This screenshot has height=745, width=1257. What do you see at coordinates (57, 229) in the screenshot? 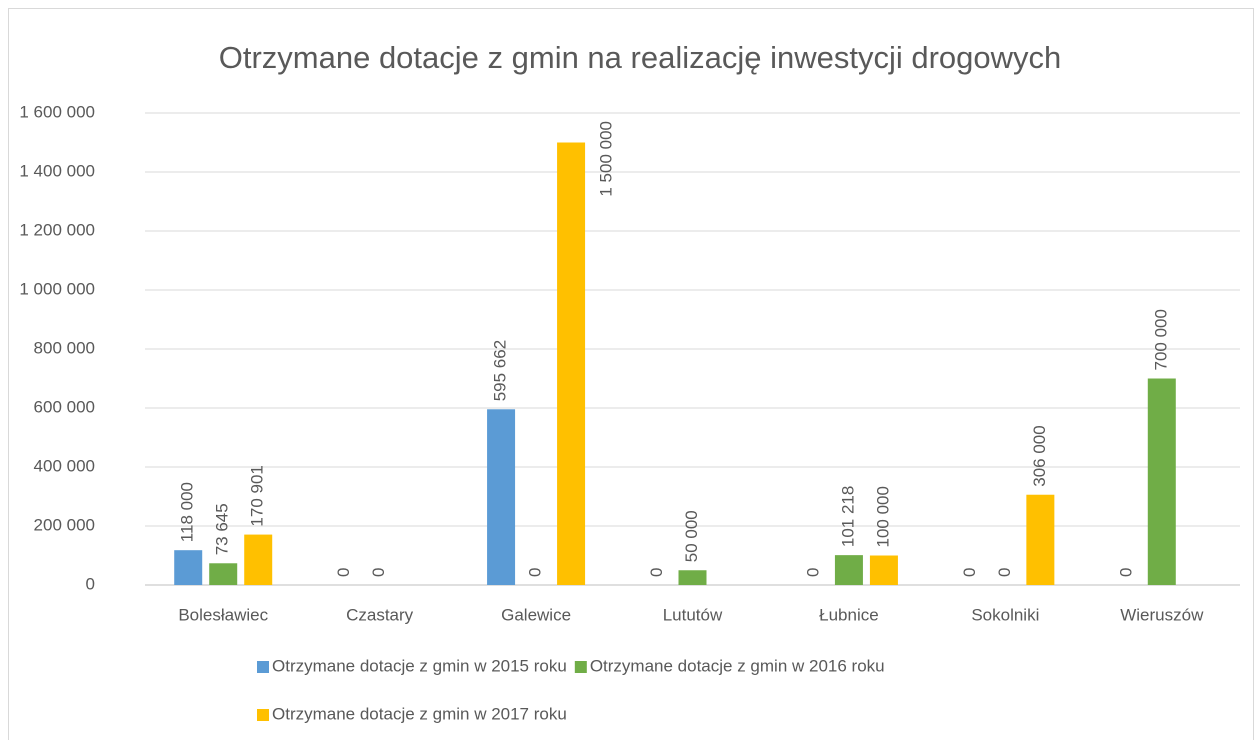
I see `y-tick-label: 1 200 000` at bounding box center [57, 229].